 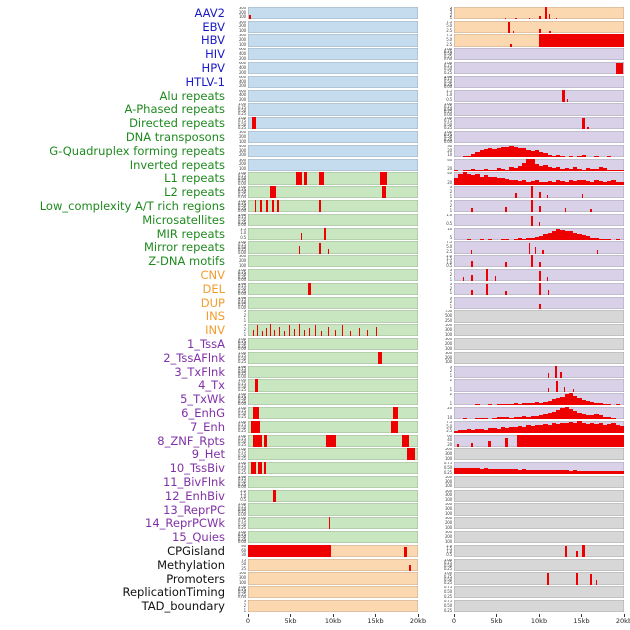 I want to click on right-y-axis-ticks: 20 10, so click(x=444, y=413).